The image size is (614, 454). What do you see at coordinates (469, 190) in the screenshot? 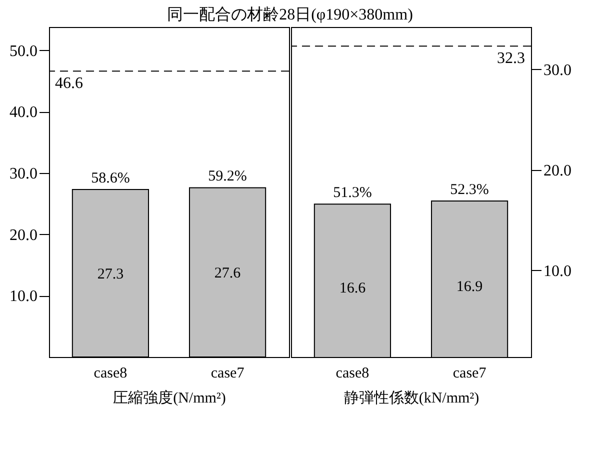
I see `text: 52.3%` at bounding box center [469, 190].